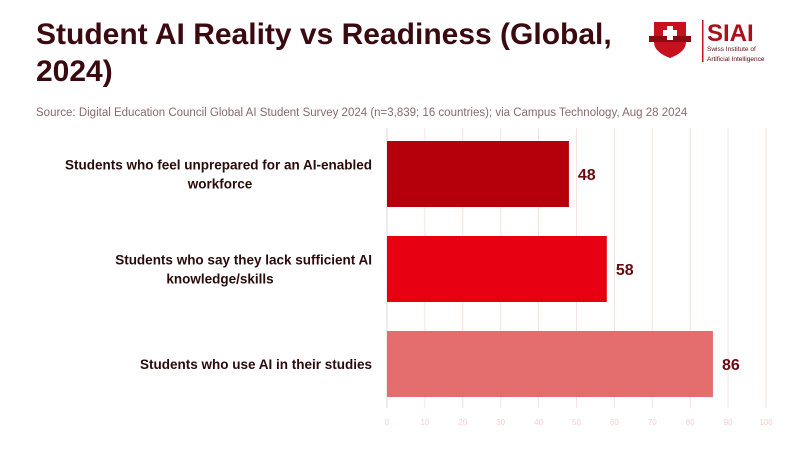  What do you see at coordinates (625, 270) in the screenshot?
I see `data-label: 58` at bounding box center [625, 270].